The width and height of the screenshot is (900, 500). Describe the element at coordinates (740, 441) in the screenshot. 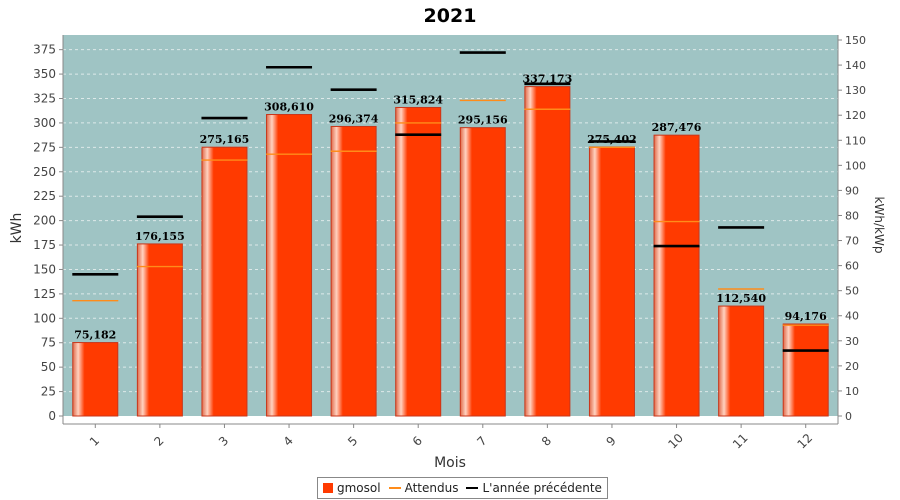

I see `x-tick-label: 11` at that location.